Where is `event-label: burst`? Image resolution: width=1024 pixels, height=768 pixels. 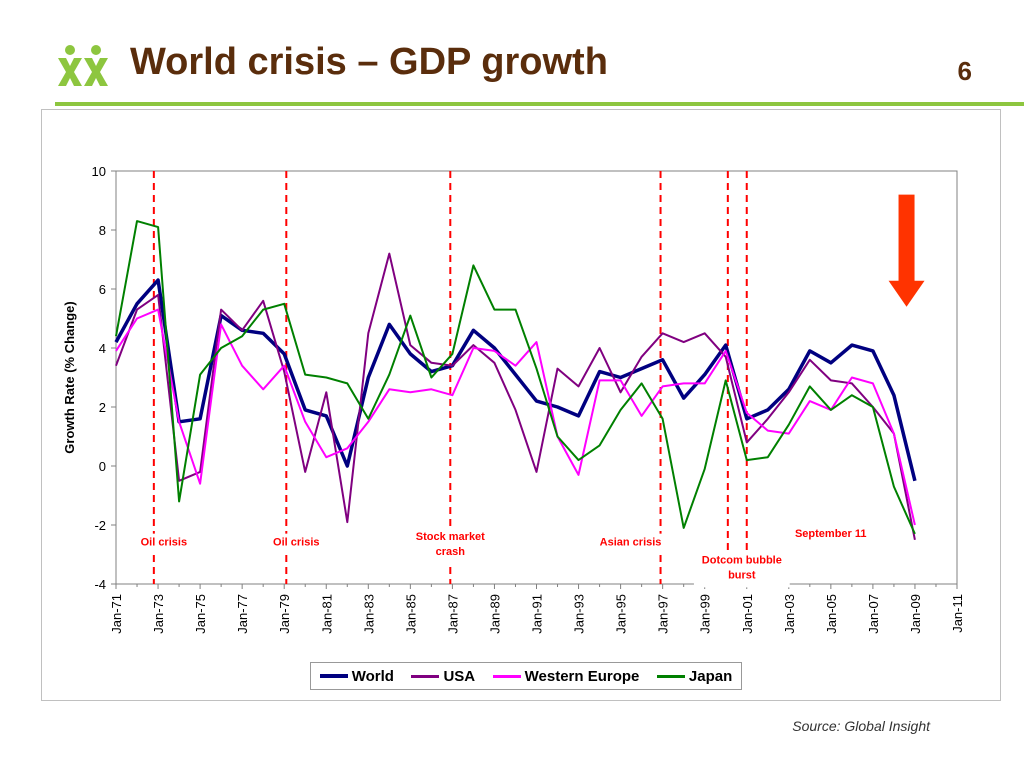 event-label: burst is located at coordinates (742, 575).